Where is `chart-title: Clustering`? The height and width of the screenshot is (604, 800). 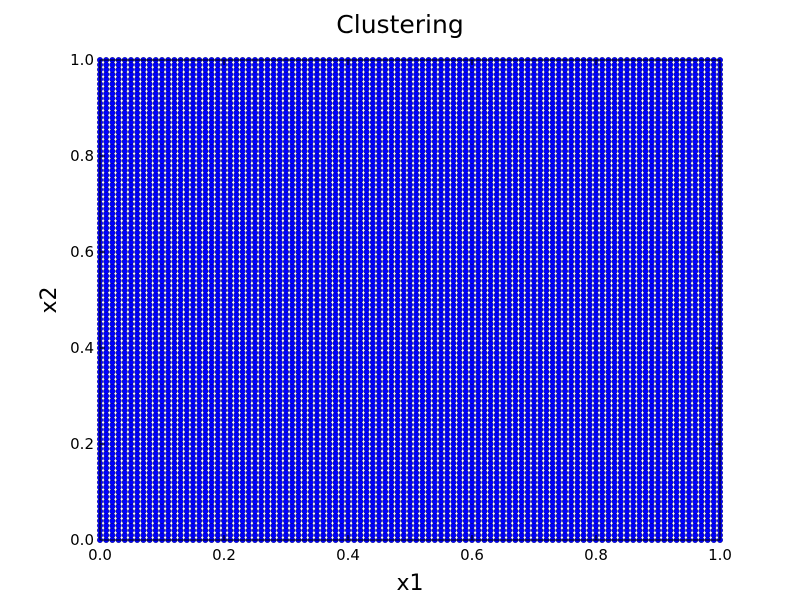 chart-title: Clustering is located at coordinates (399, 24).